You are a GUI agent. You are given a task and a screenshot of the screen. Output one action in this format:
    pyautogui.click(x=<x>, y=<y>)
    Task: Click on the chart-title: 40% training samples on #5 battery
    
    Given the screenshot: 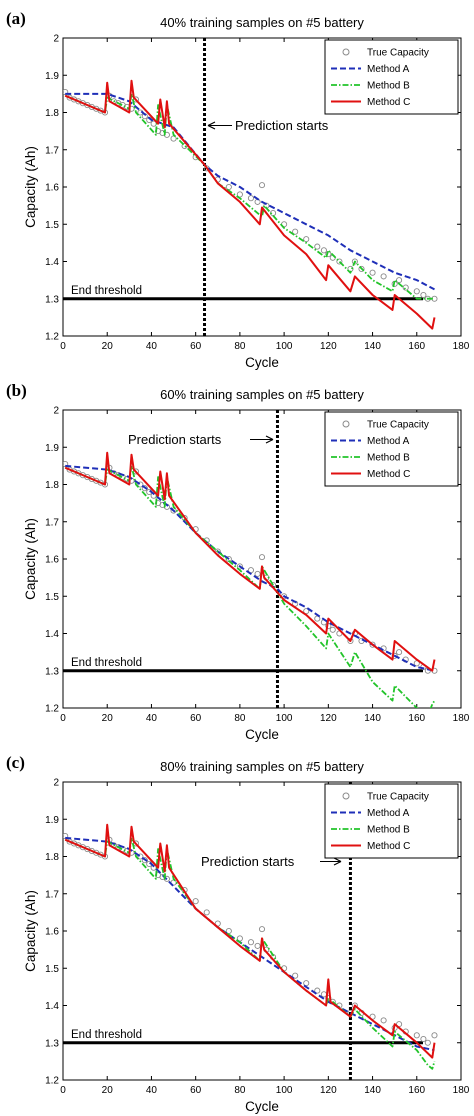 What is the action you would take?
    pyautogui.click(x=262, y=22)
    